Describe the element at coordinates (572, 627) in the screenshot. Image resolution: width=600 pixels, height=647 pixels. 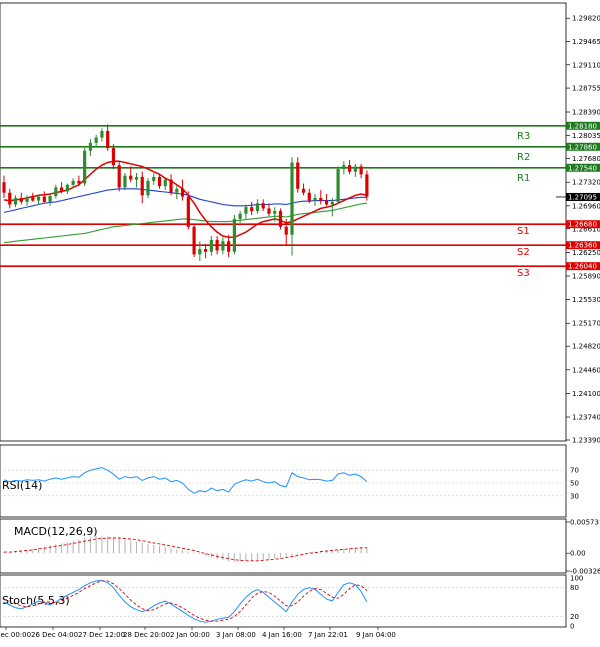
I see `stoch-tick-label: 0` at that location.